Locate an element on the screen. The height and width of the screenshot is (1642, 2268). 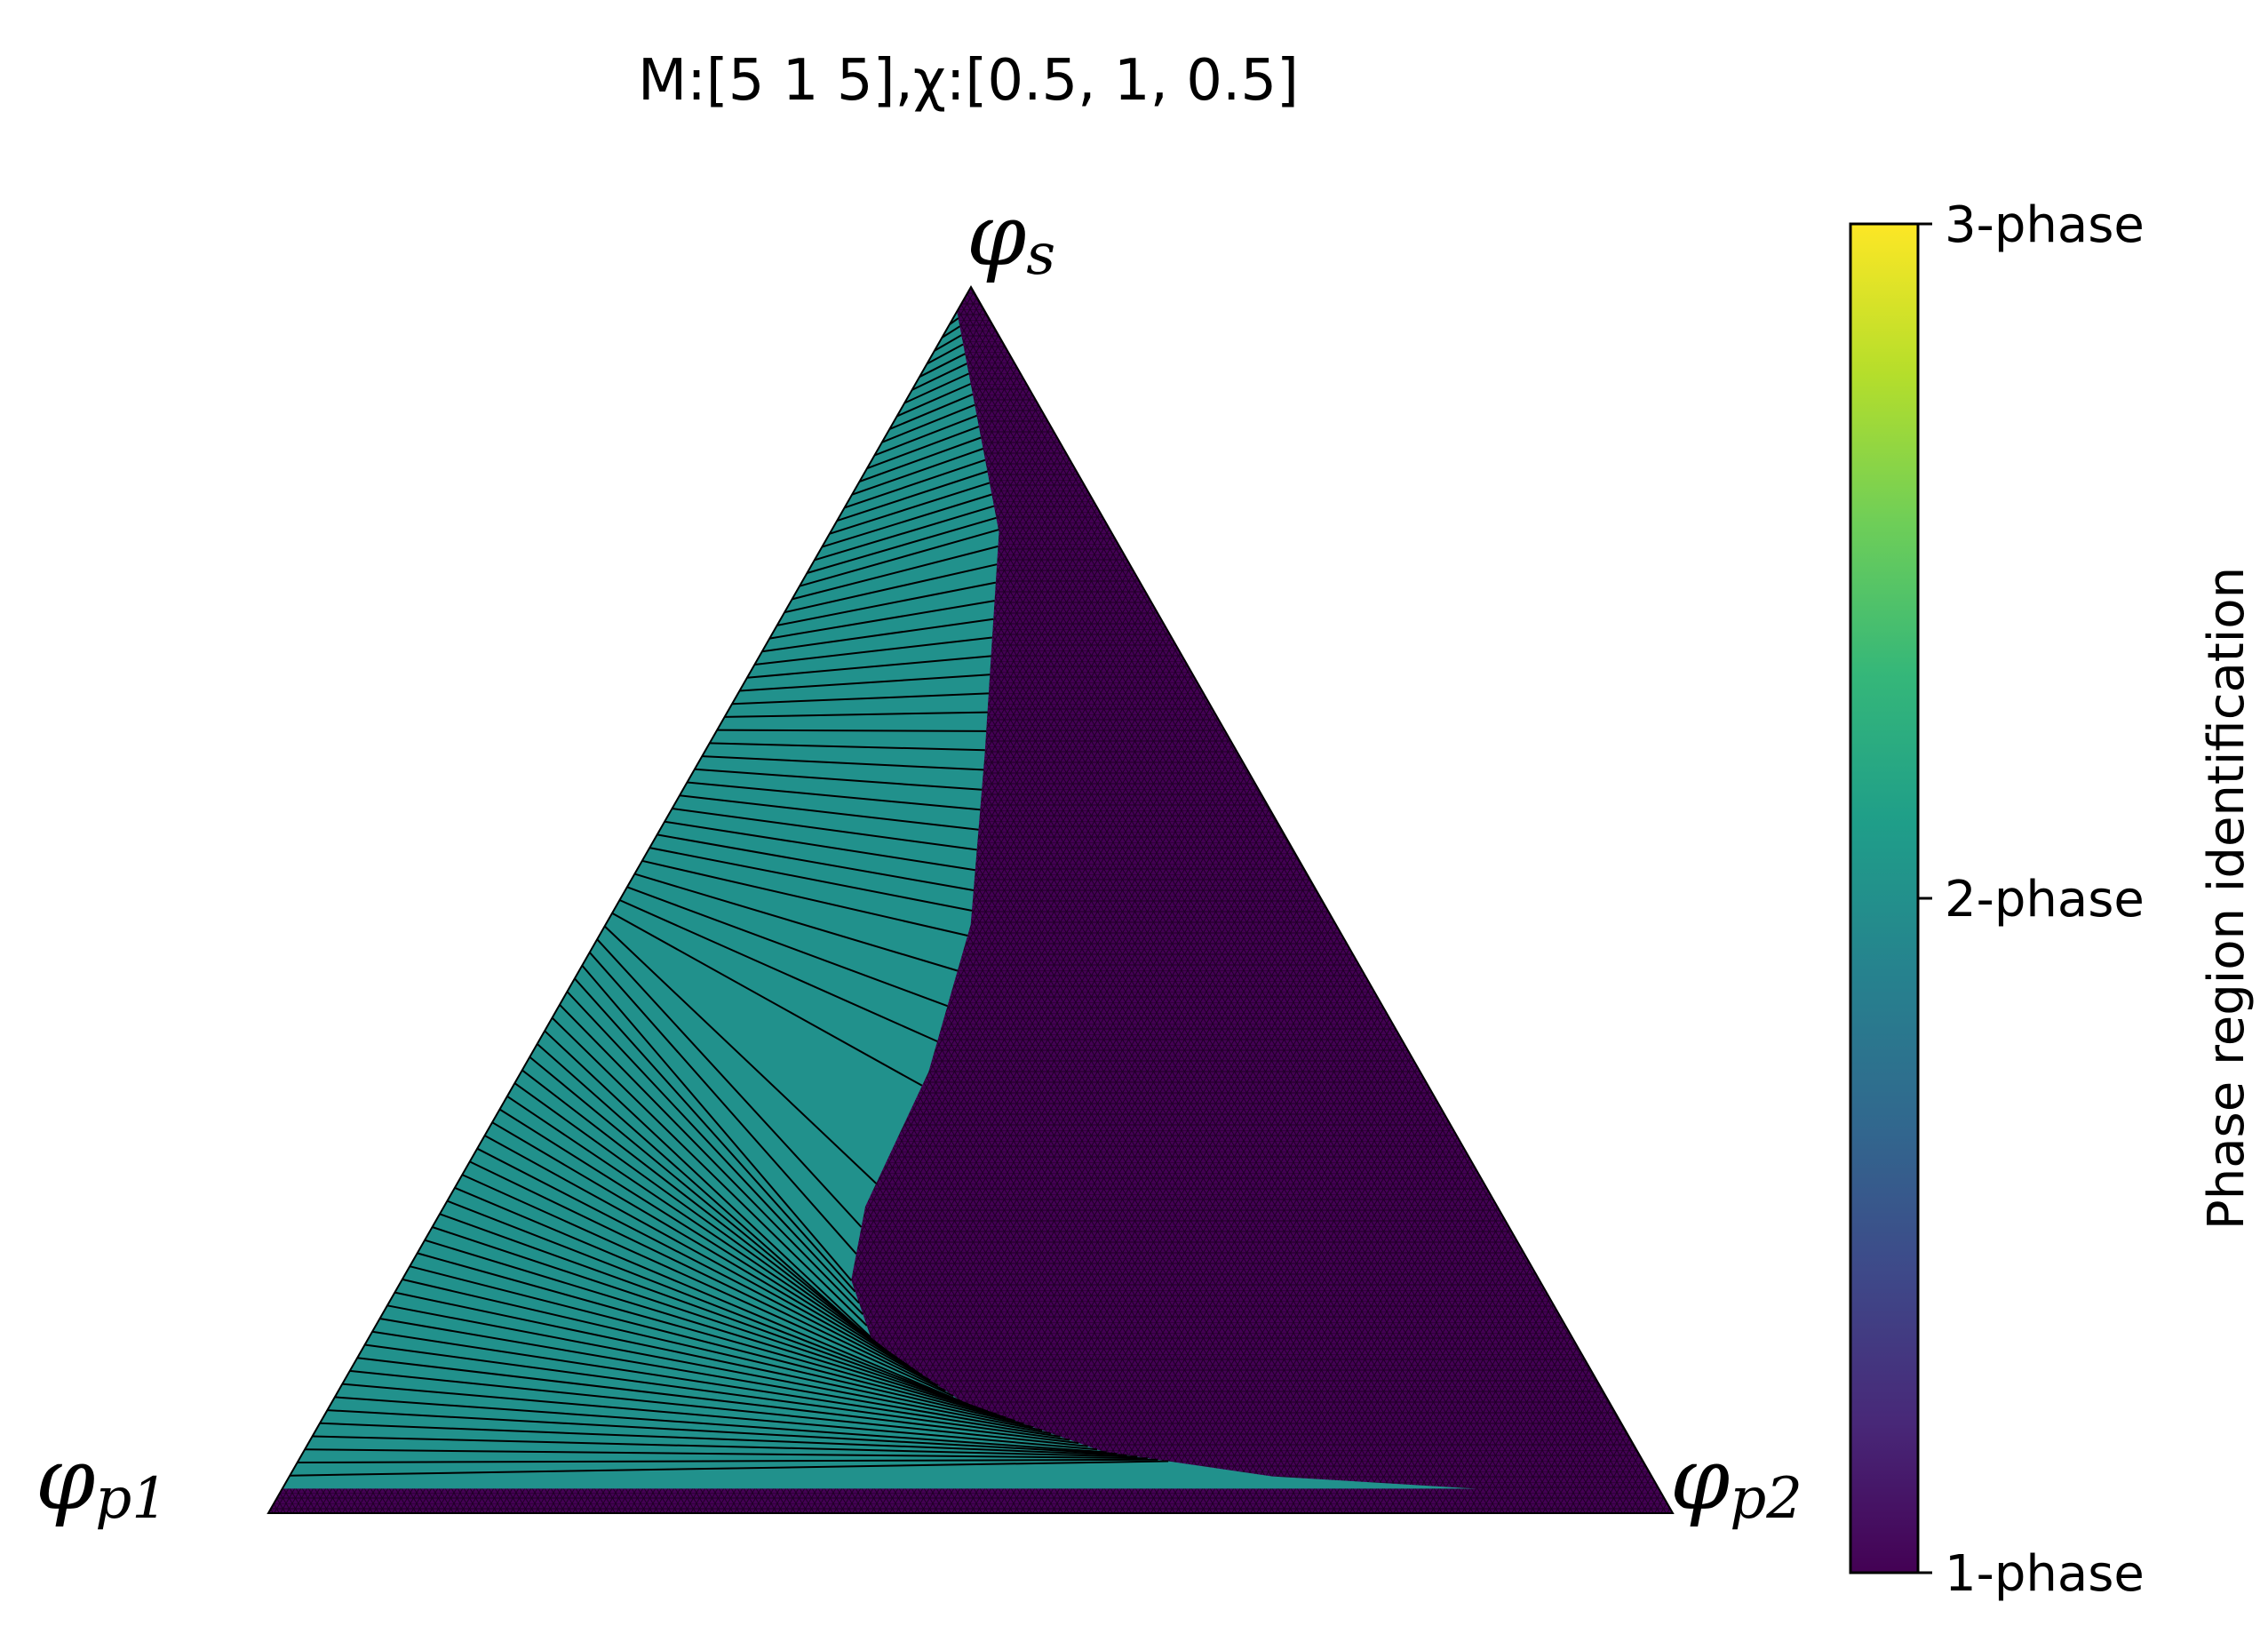
vertex-label-left-symbol: φ is located at coordinates (65, 1479).